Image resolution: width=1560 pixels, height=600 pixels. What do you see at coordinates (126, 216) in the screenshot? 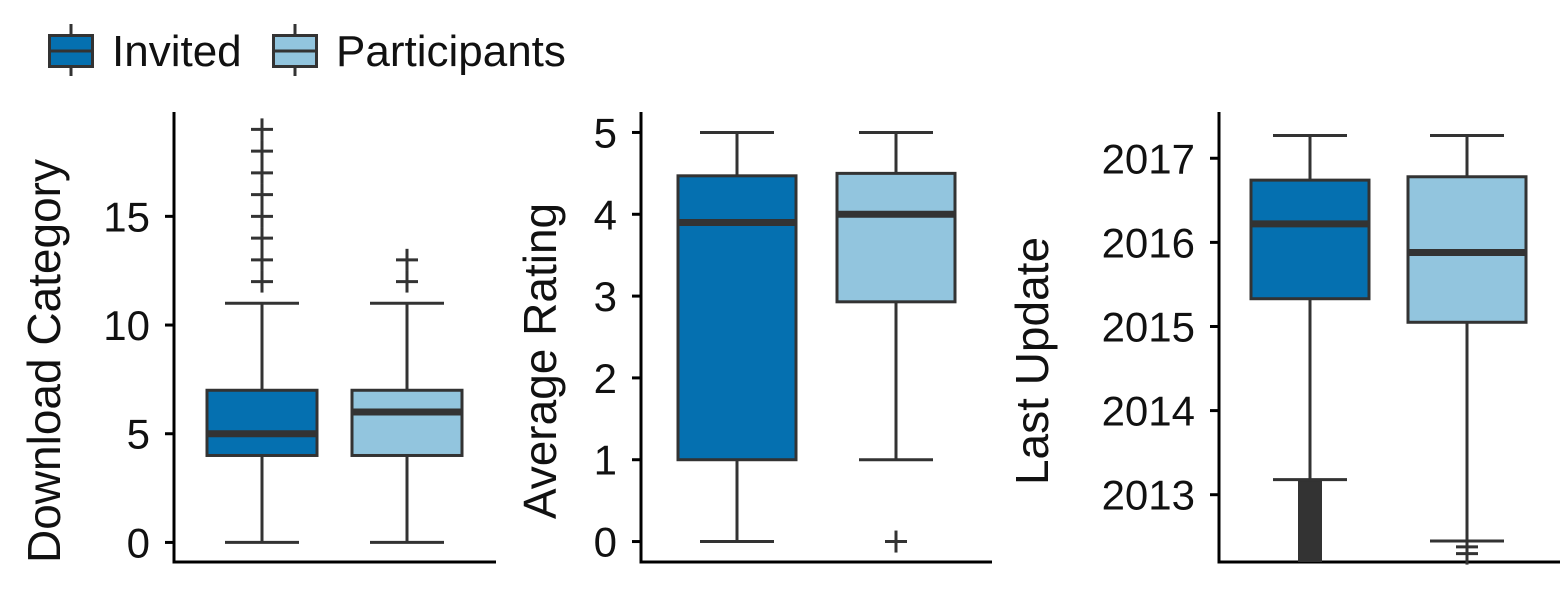
I see `y-tick-label: 15` at bounding box center [126, 216].